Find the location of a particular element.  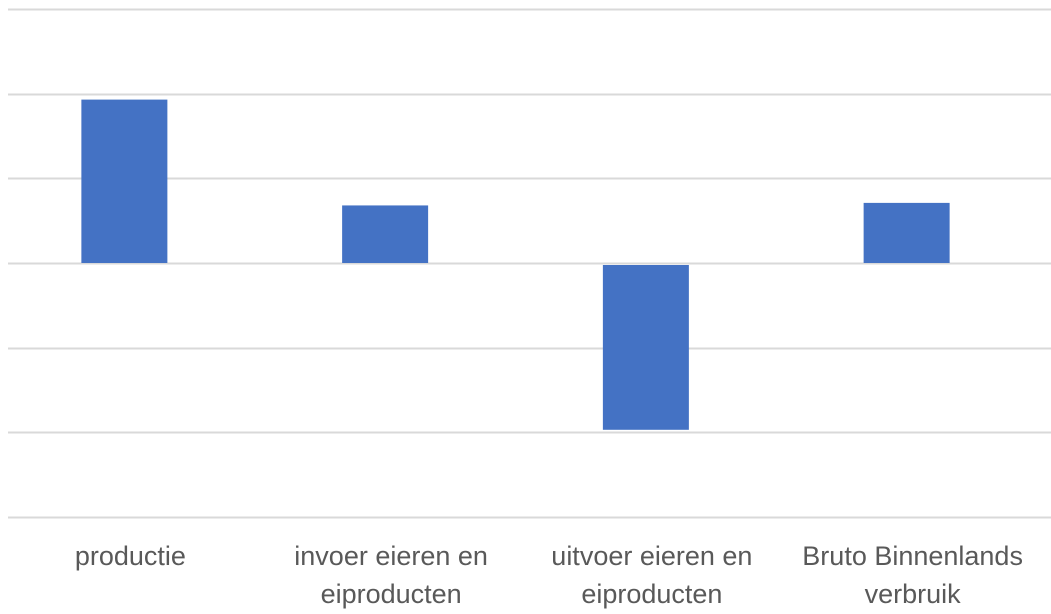

x-tick-label: productie is located at coordinates (130, 556).